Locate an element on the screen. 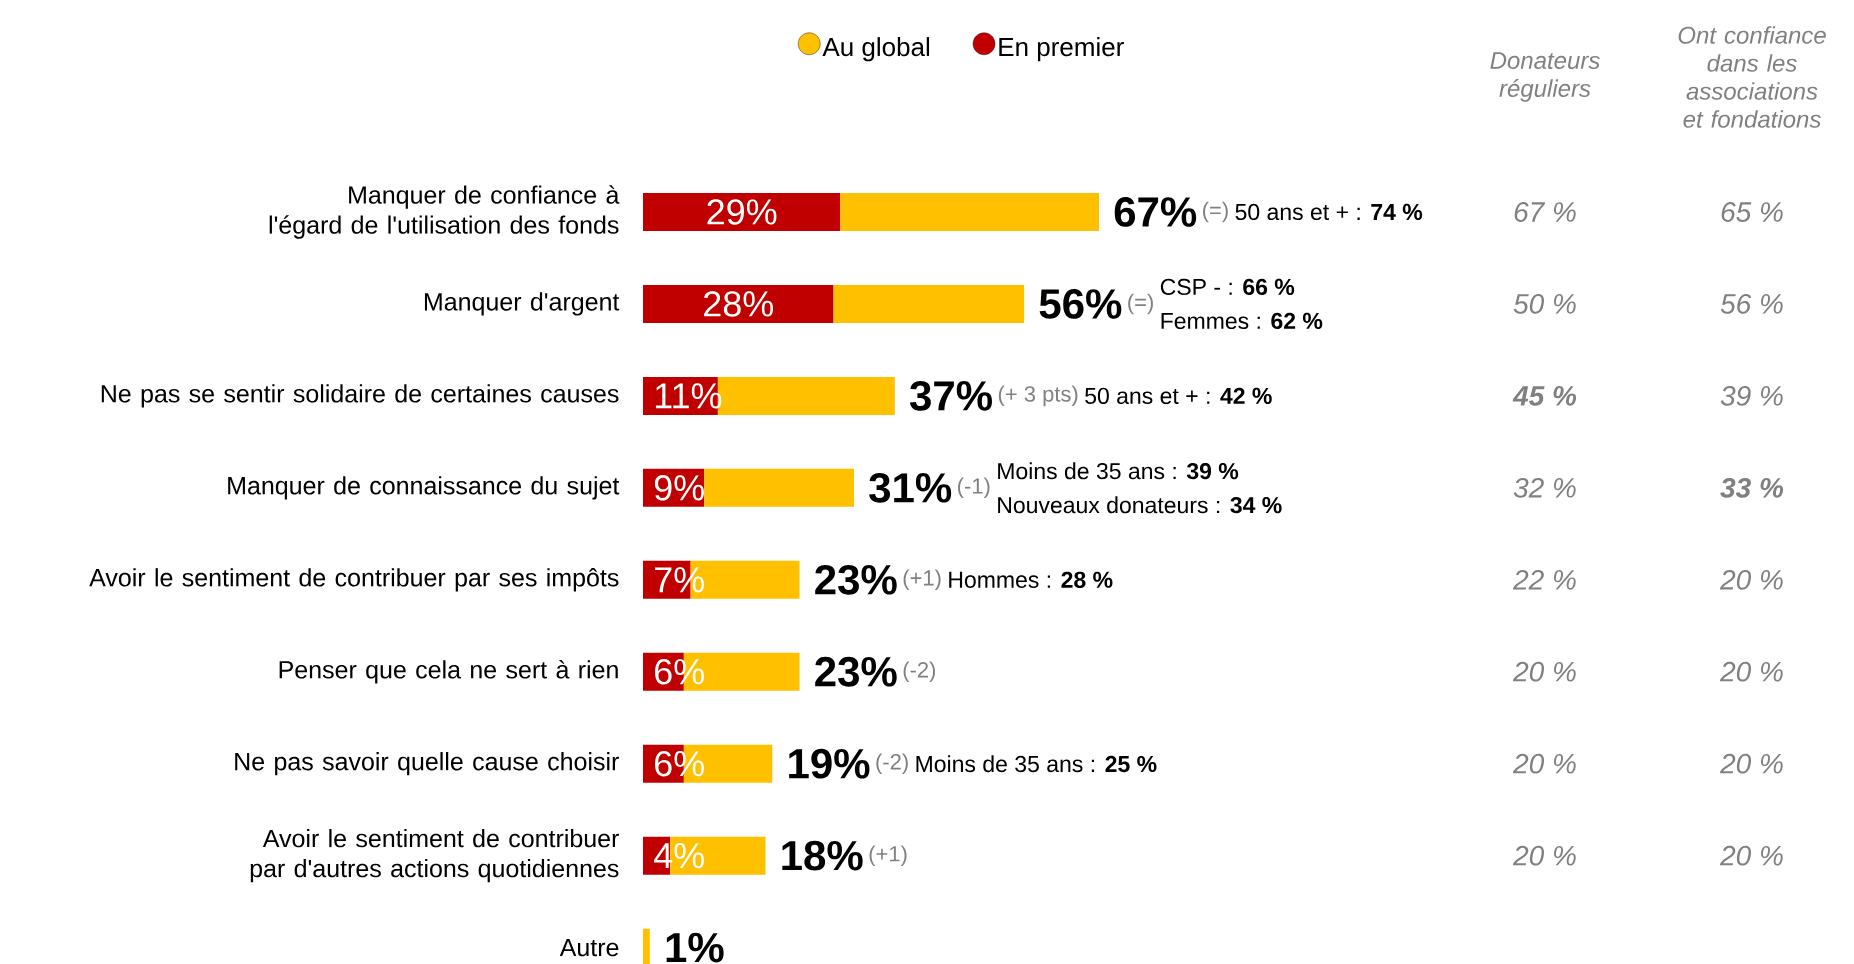 Image resolution: width=1854 pixels, height=964 pixels. text: 65 % is located at coordinates (1752, 212).